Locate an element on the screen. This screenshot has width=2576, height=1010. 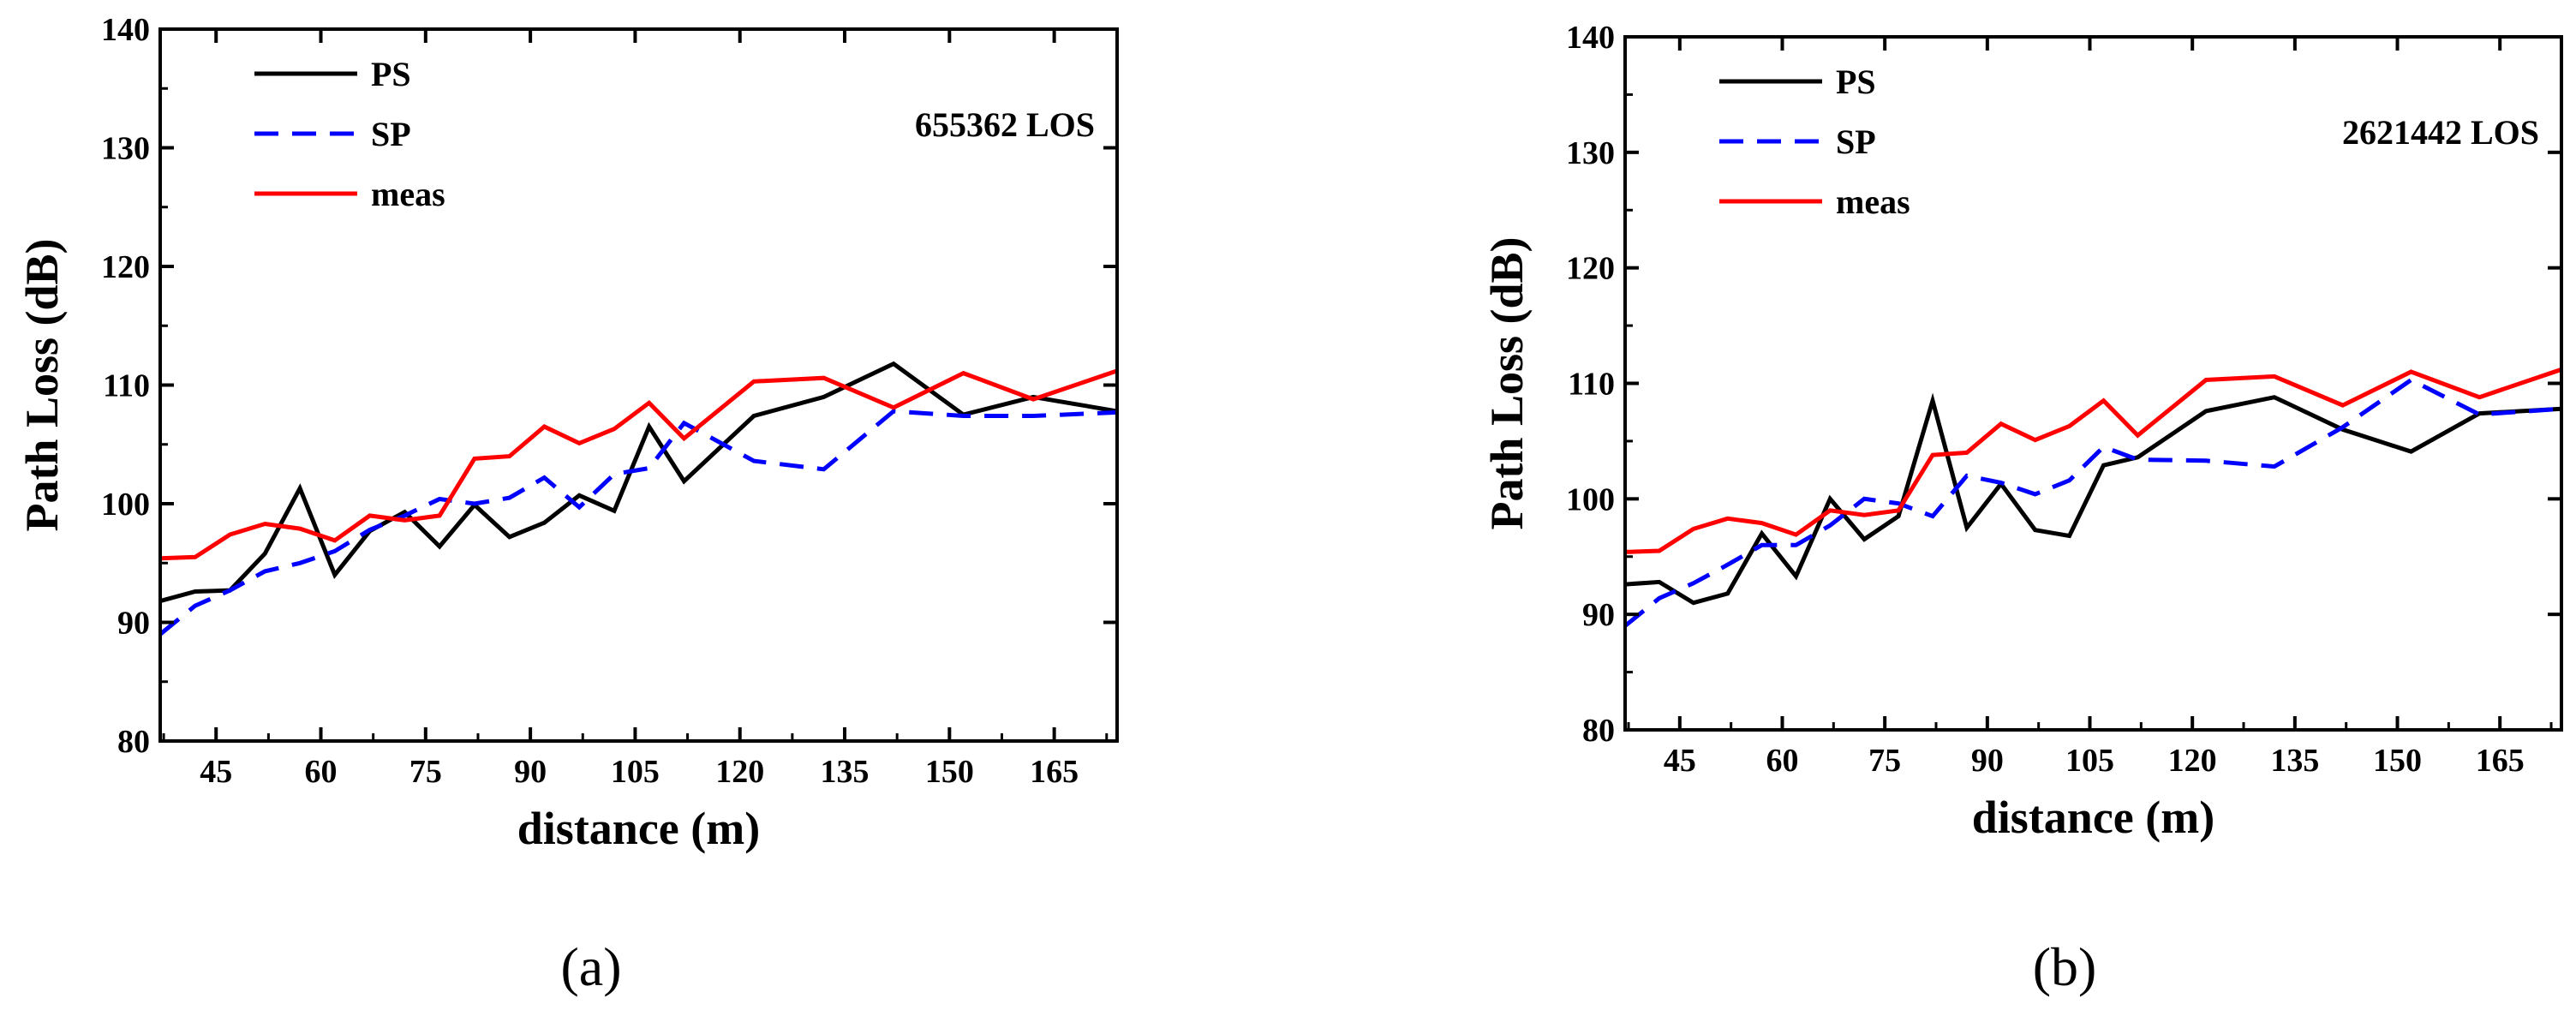
plot-annotation: 2621442 LOS is located at coordinates (2441, 132).